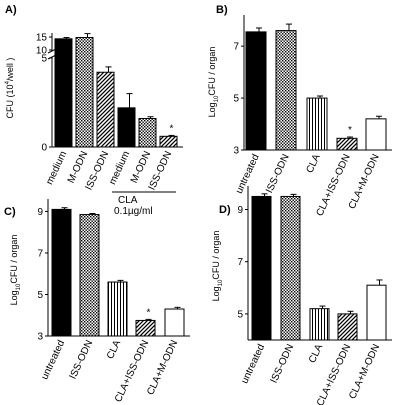 The width and height of the screenshot is (400, 405). I want to click on panel-label: A), so click(11, 10).